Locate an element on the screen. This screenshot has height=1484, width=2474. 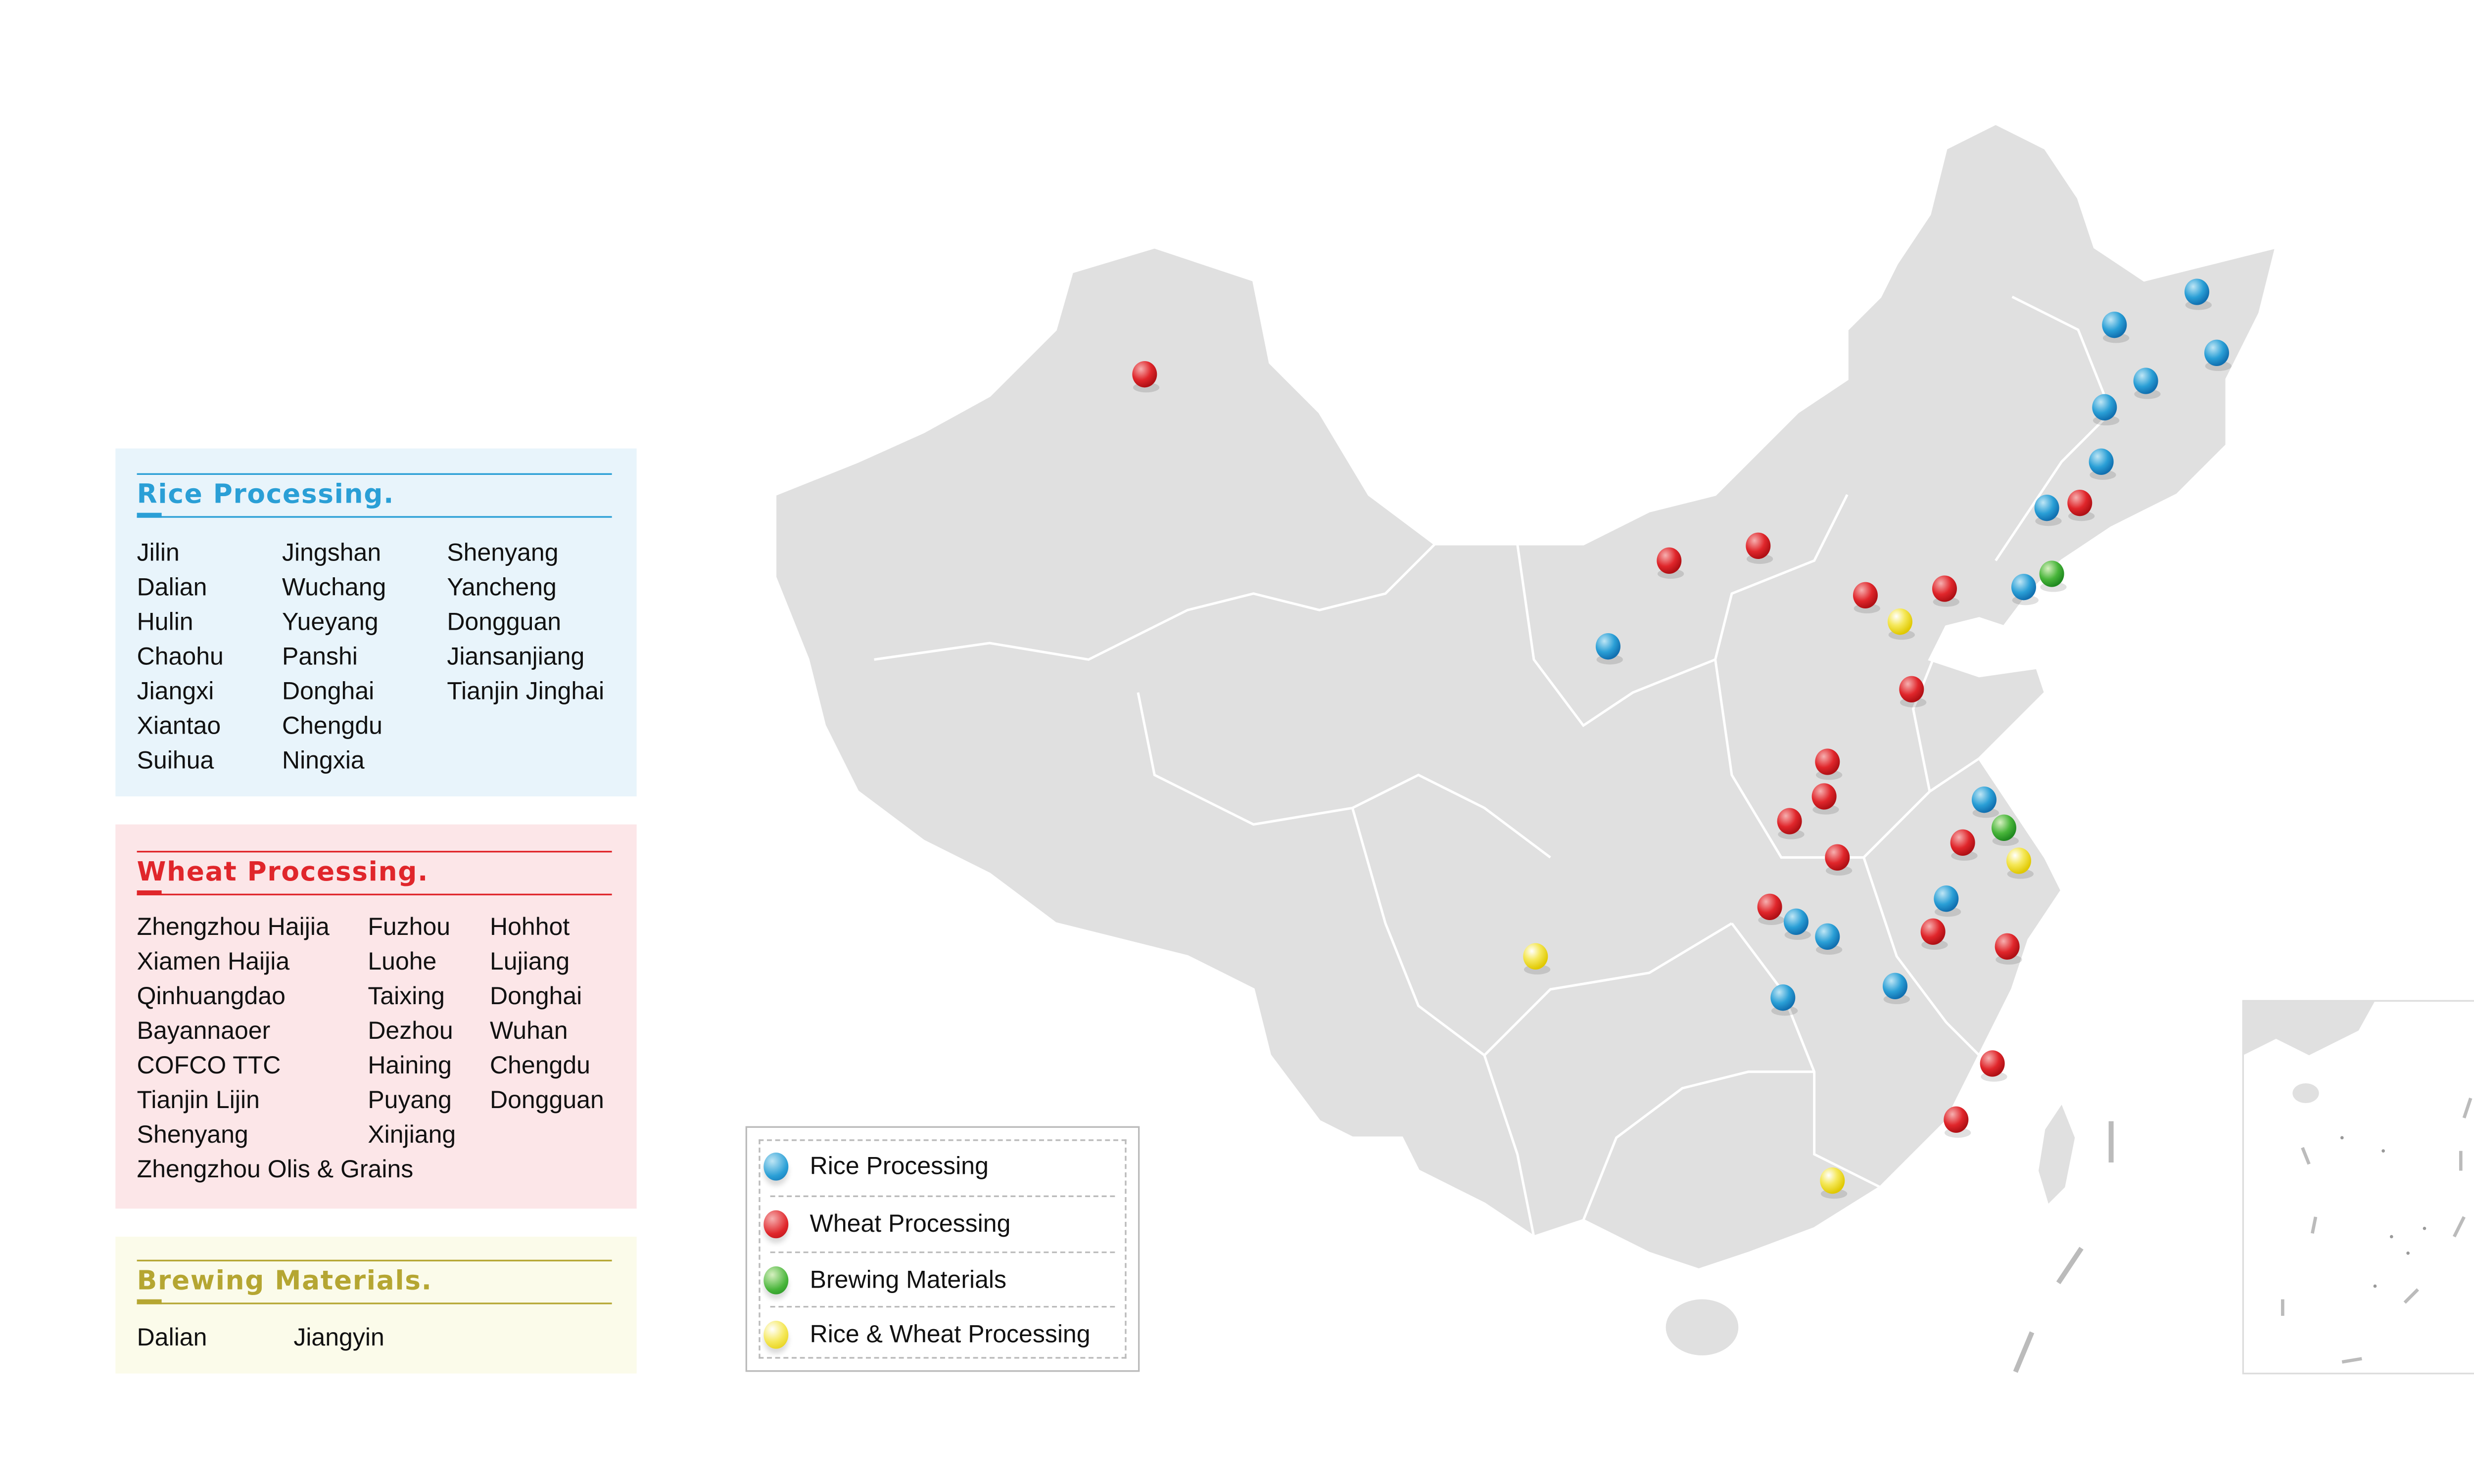
hainan-island is located at coordinates (1702, 1327).